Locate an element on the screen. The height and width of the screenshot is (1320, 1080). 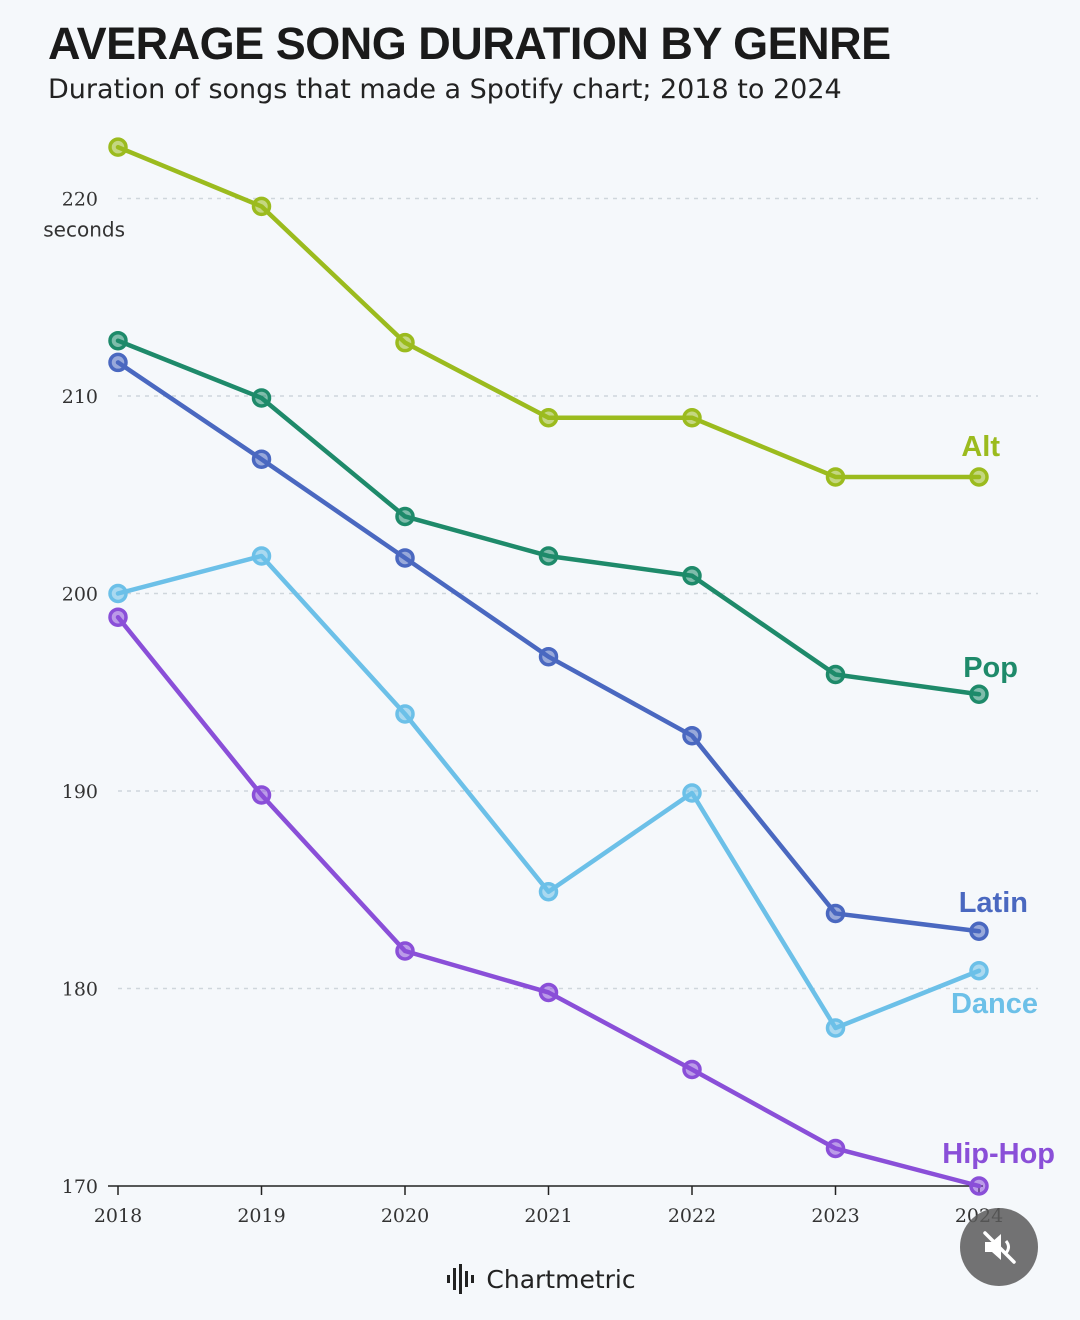
x-tick-label: 2021 is located at coordinates (548, 1216).